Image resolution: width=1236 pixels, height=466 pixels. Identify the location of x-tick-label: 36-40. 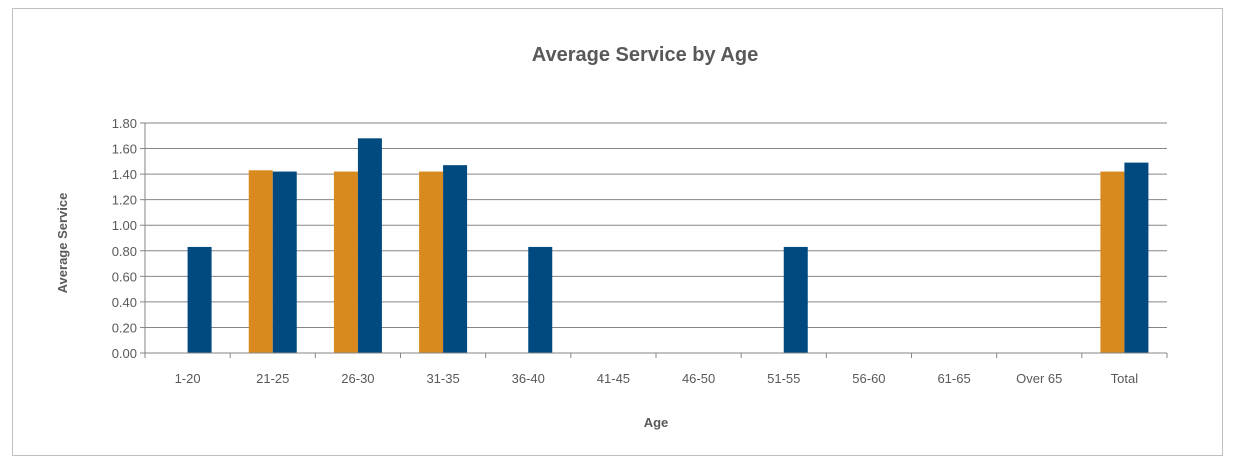
(528, 378).